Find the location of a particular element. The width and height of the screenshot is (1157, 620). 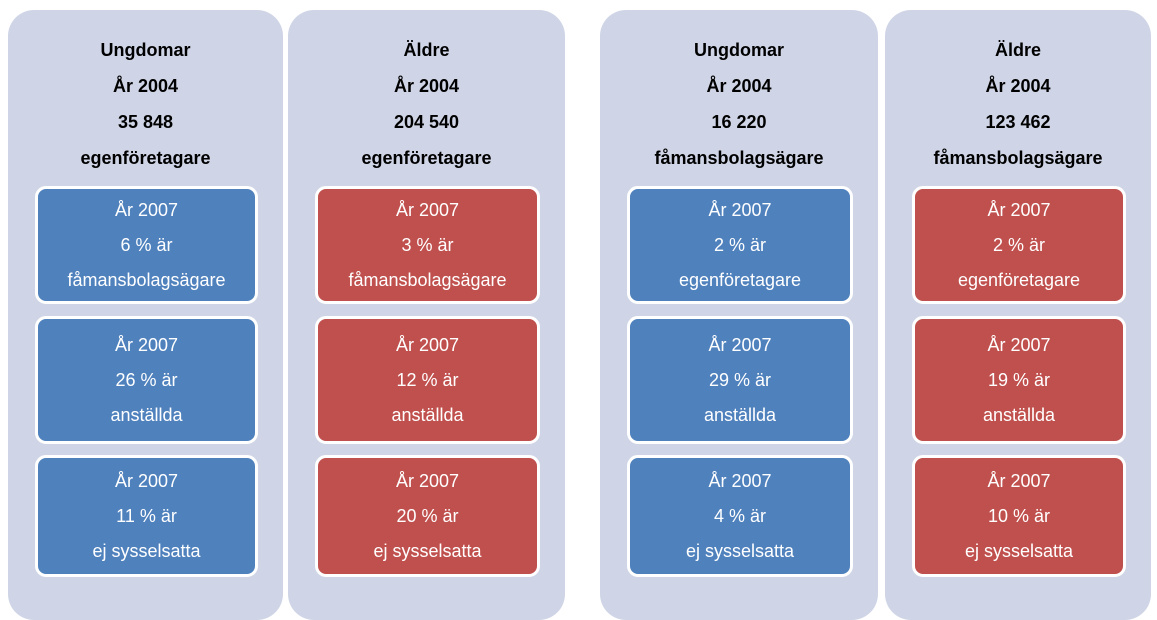

box-line: 3 % är is located at coordinates (427, 244).